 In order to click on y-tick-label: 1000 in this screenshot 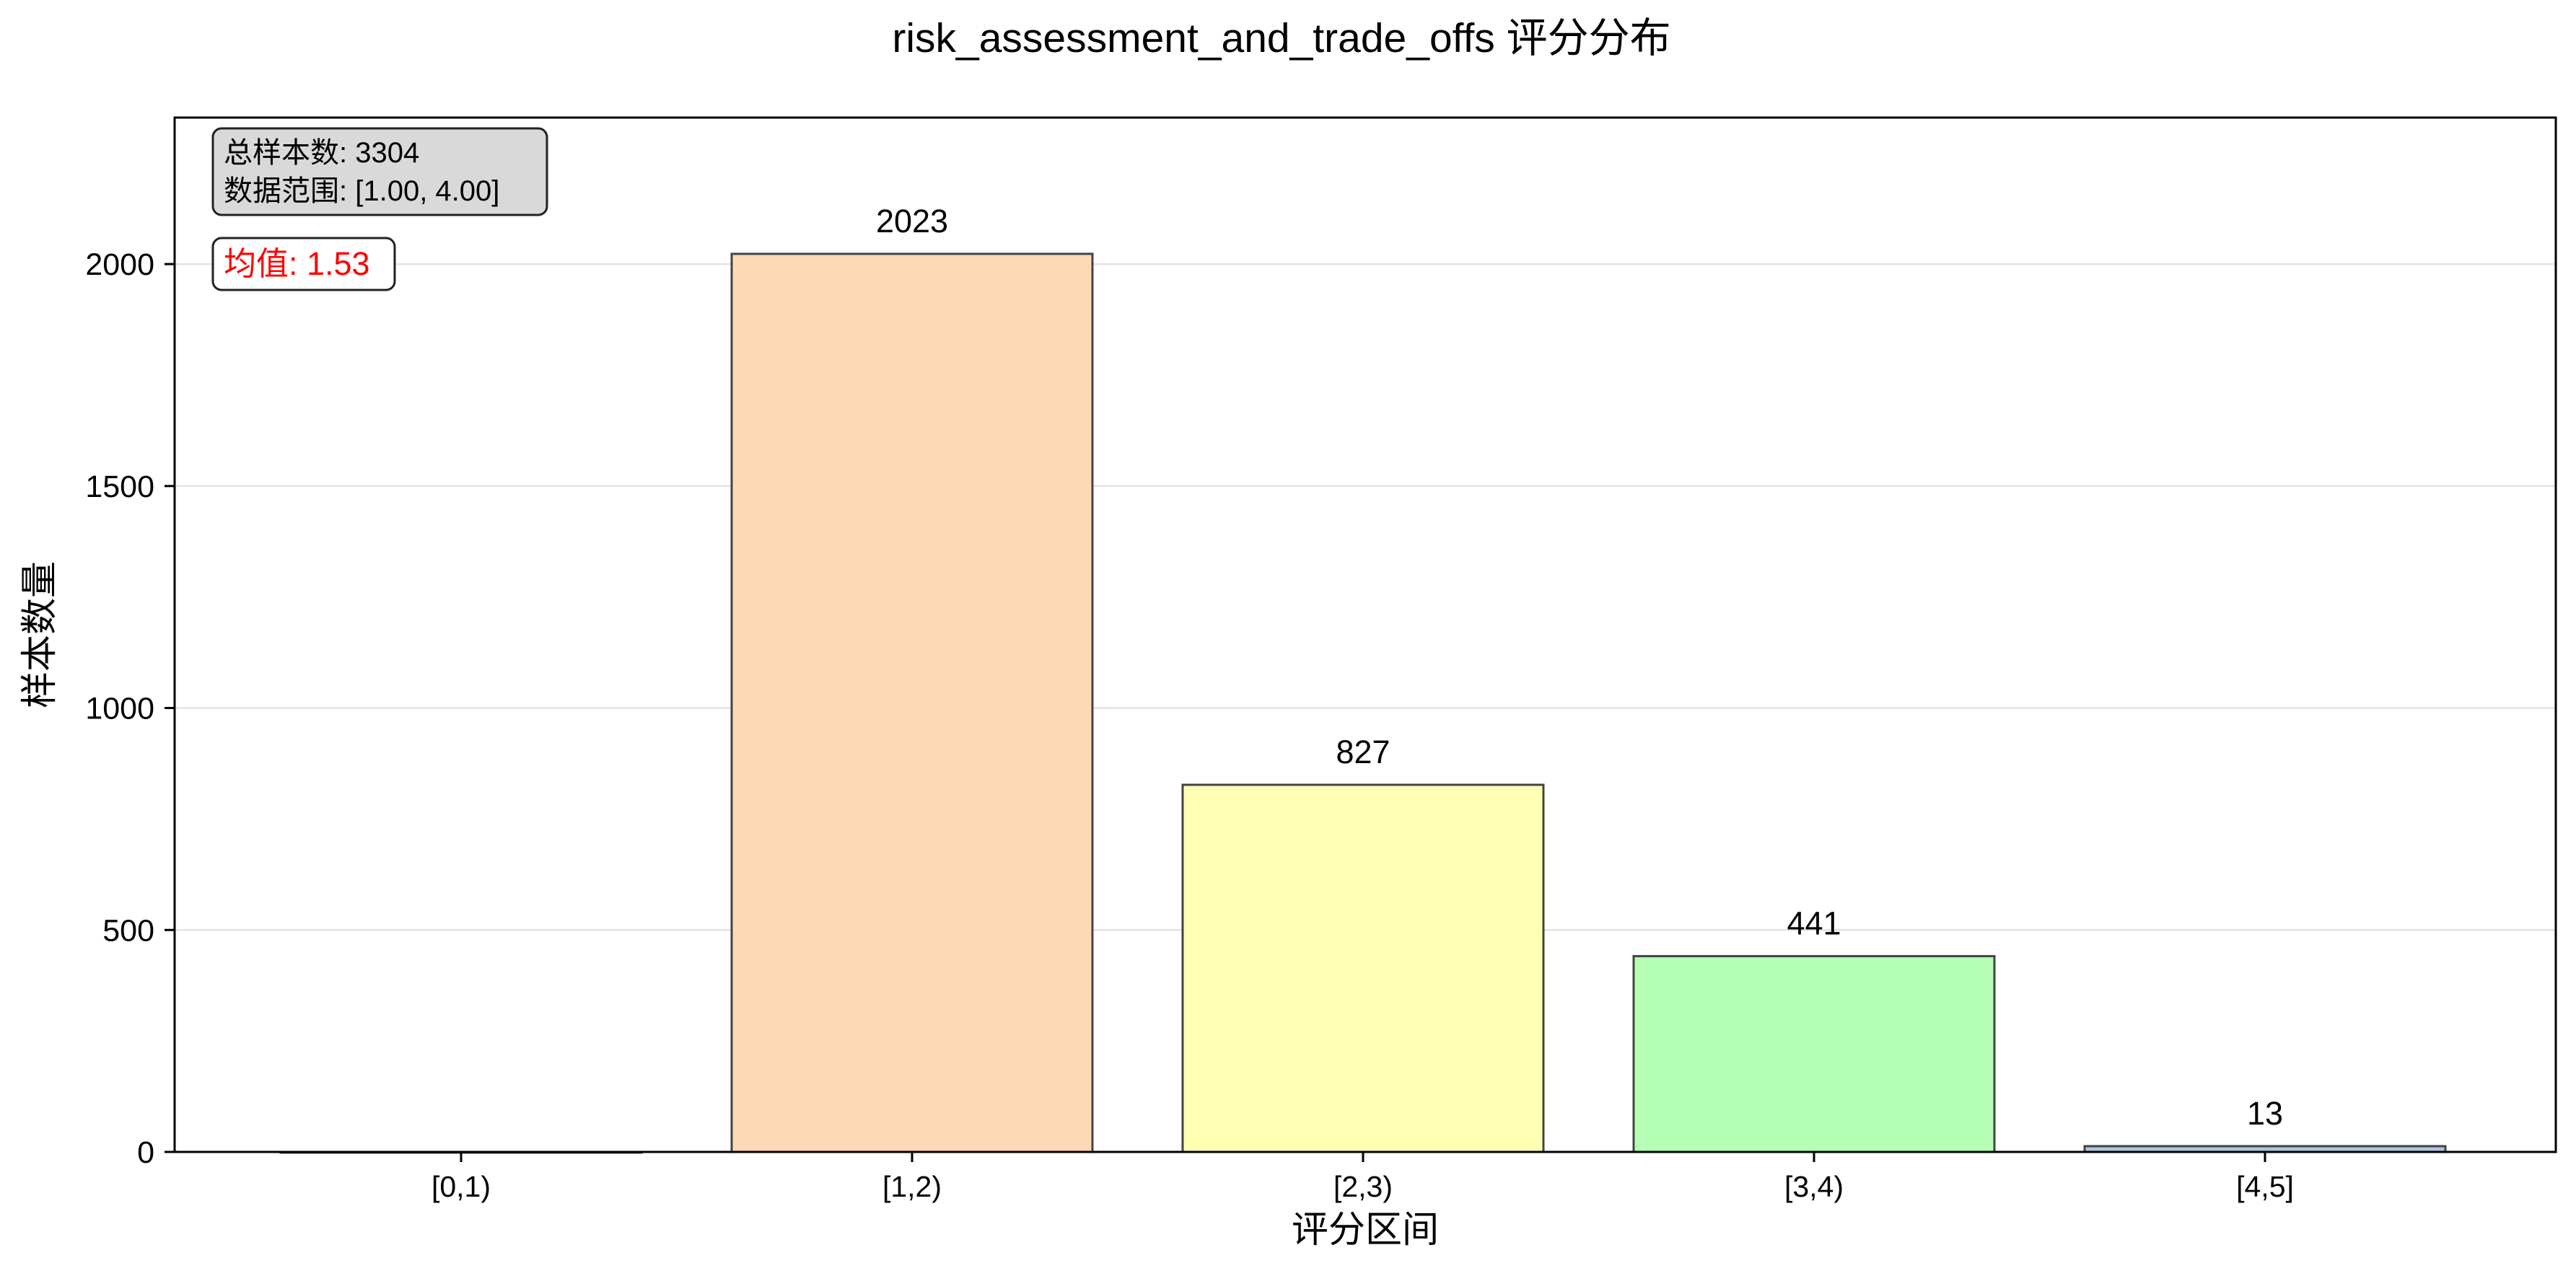, I will do `click(120, 709)`.